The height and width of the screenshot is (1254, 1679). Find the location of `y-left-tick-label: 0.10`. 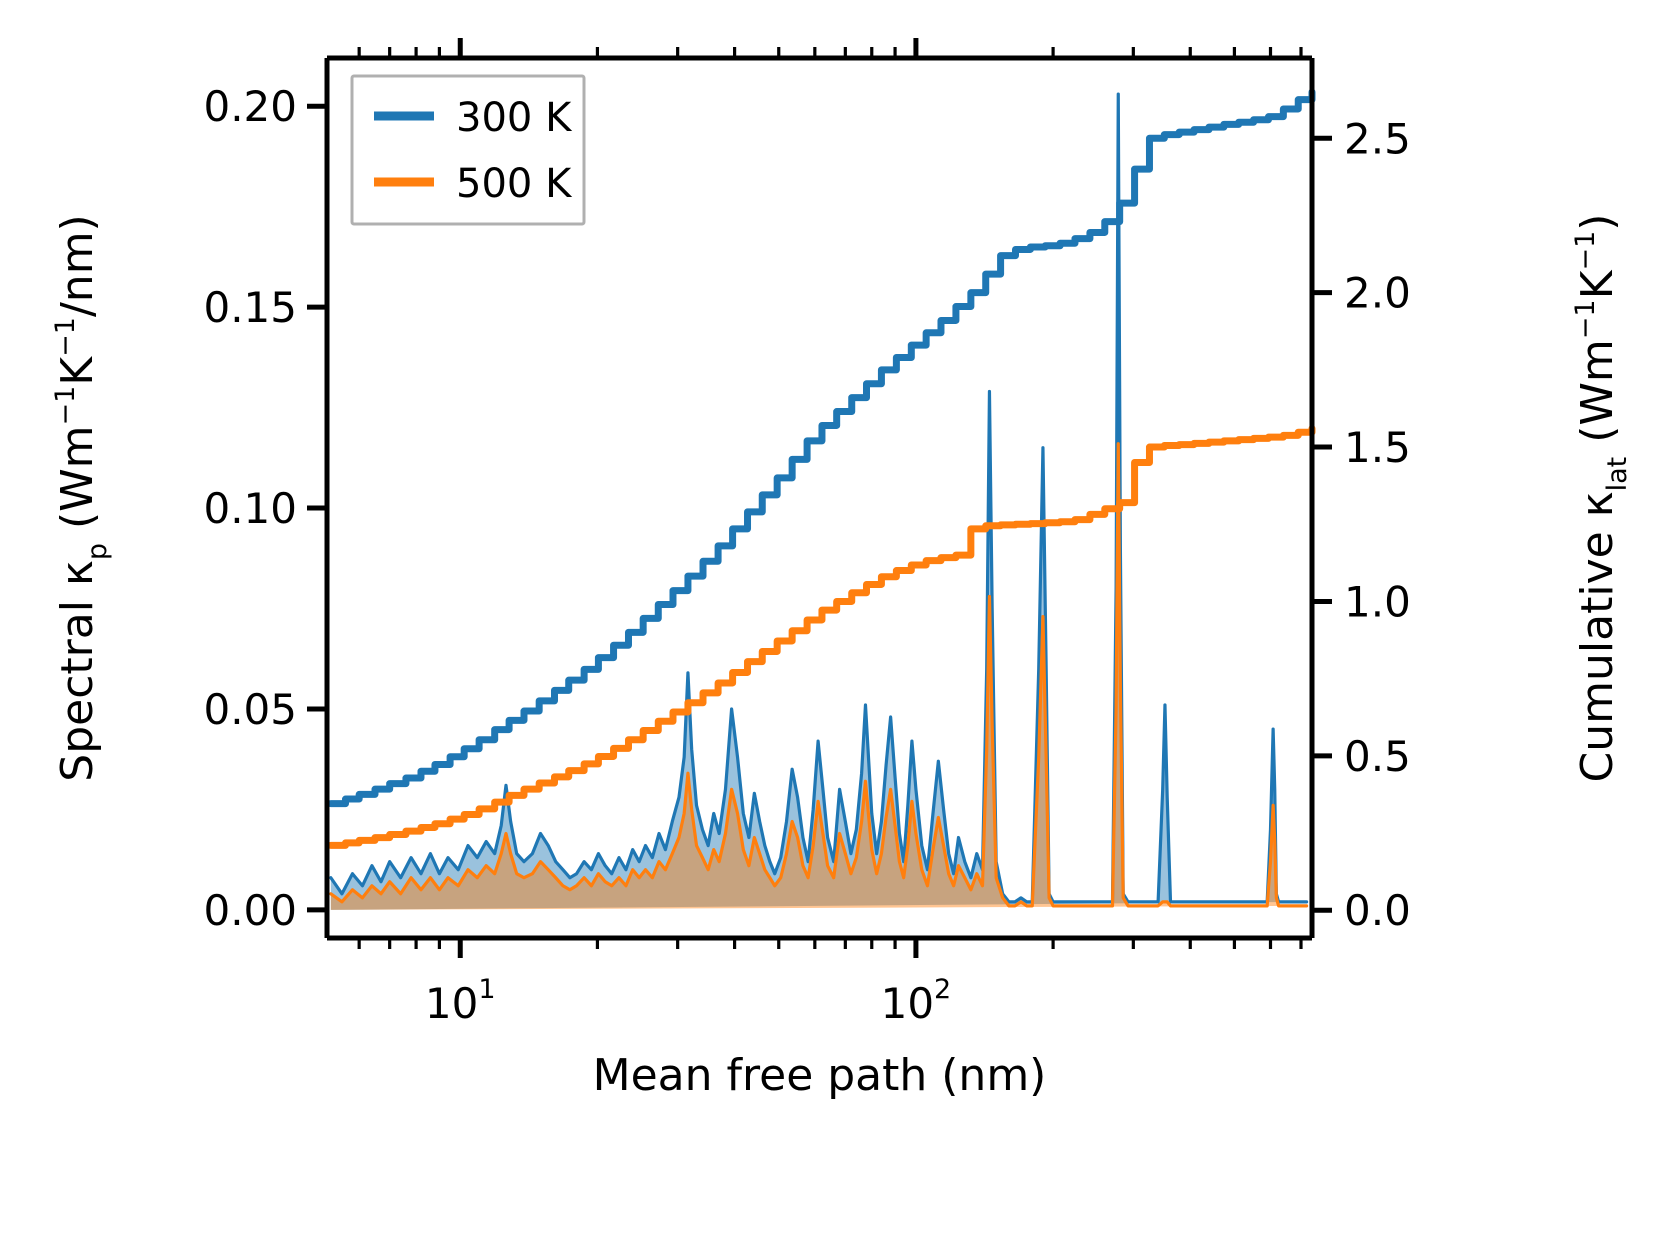

y-left-tick-label: 0.10 is located at coordinates (250, 508).